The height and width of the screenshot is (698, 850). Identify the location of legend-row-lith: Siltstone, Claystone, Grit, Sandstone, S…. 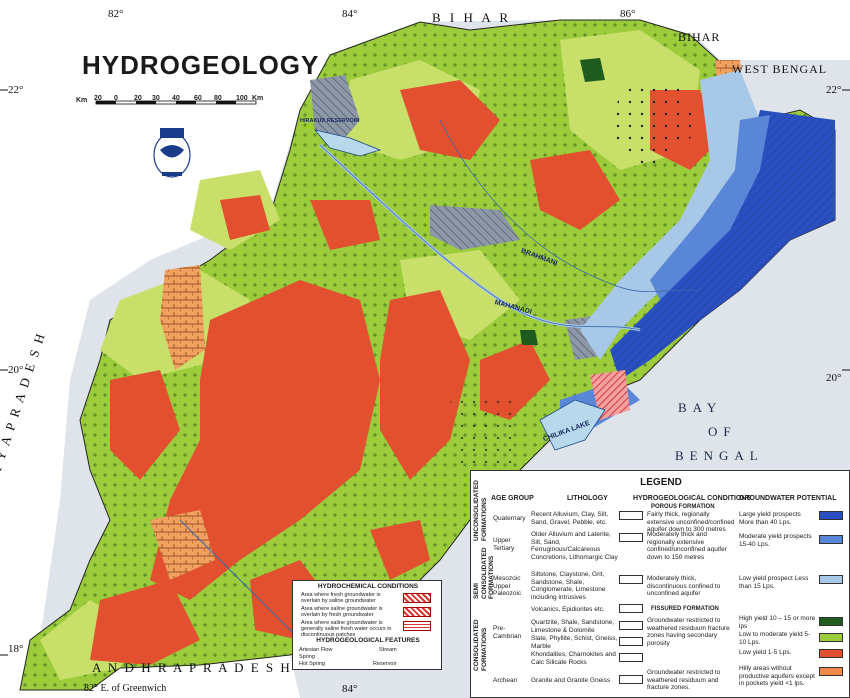
(568, 586).